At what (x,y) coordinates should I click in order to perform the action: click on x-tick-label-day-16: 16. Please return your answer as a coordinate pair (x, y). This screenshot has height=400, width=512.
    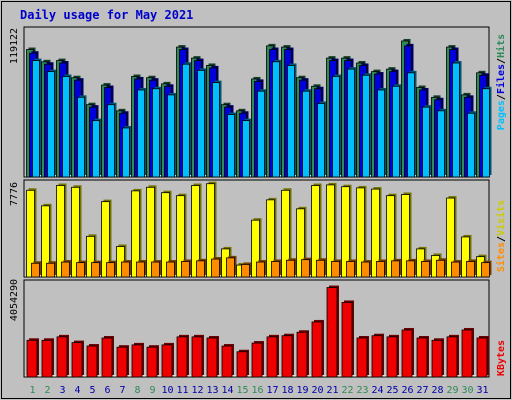
    Looking at the image, I should click on (257, 390).